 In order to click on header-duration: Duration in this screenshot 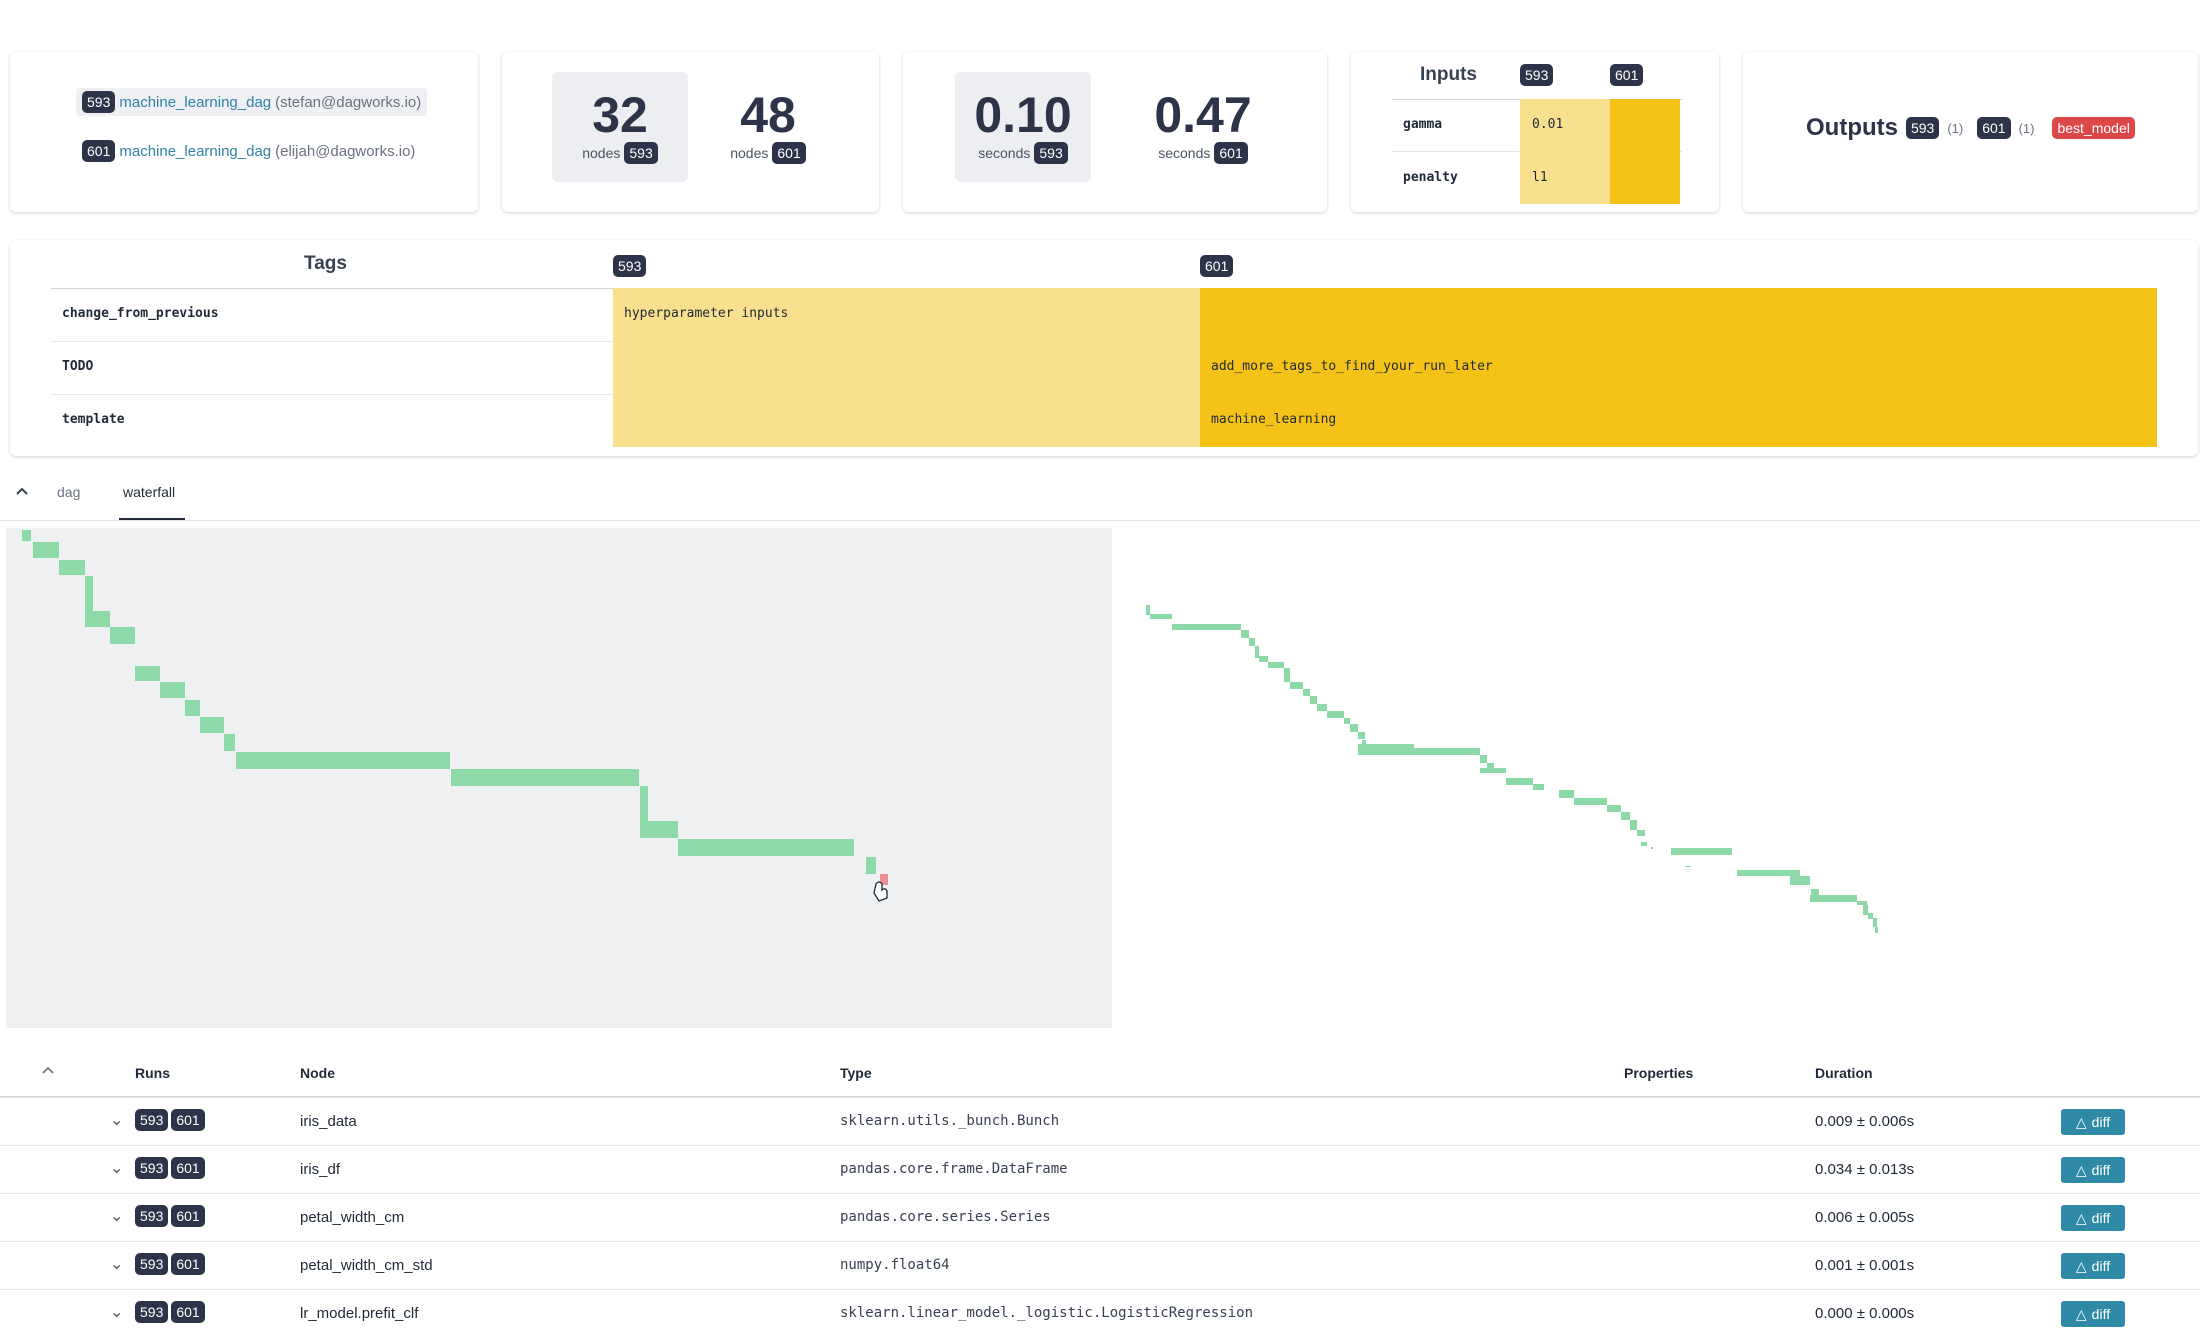, I will do `click(1844, 1073)`.